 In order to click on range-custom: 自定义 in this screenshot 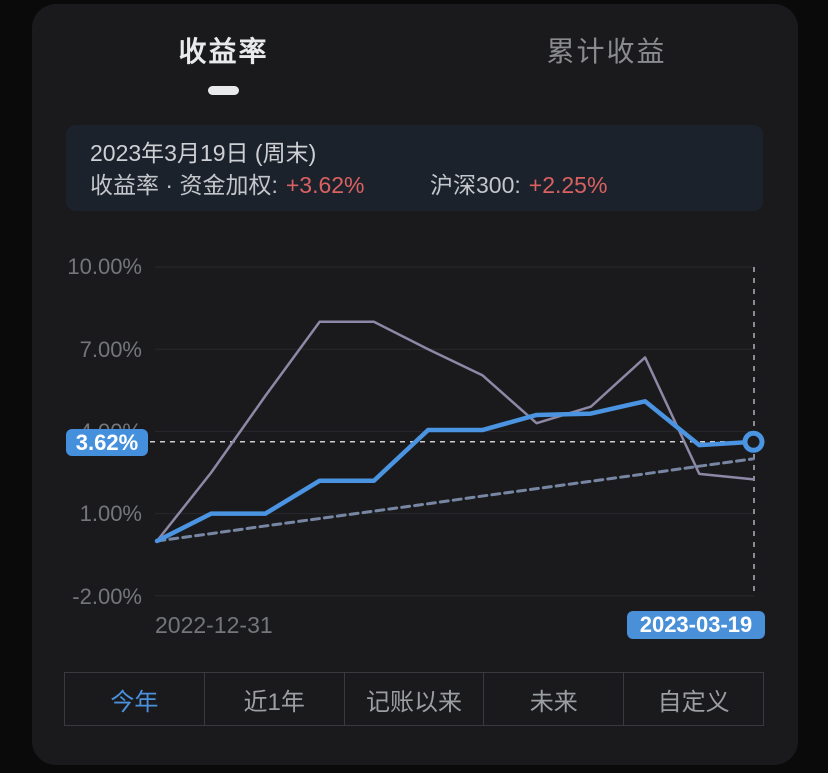, I will do `click(693, 699)`.